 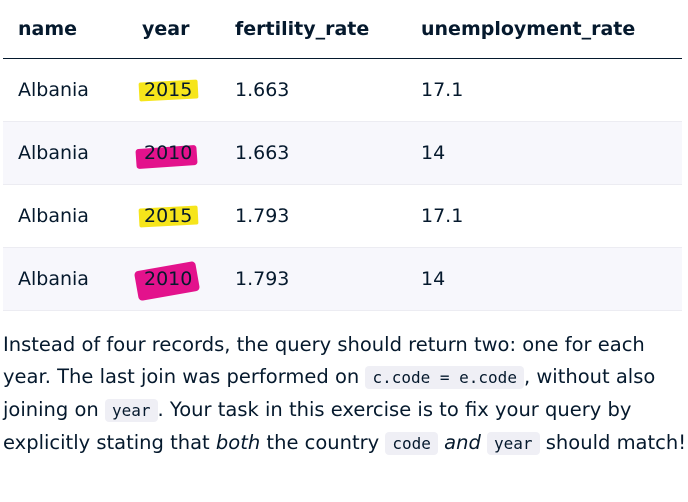 I want to click on emphasis-both: both, so click(x=238, y=442).